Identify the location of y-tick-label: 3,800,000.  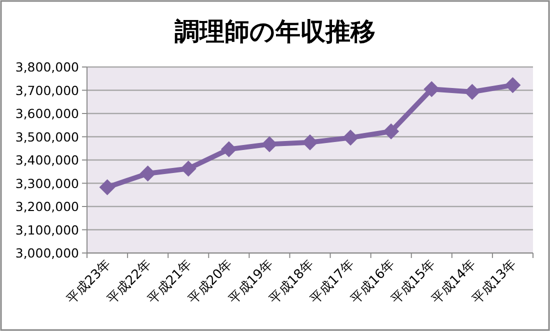
(47, 67).